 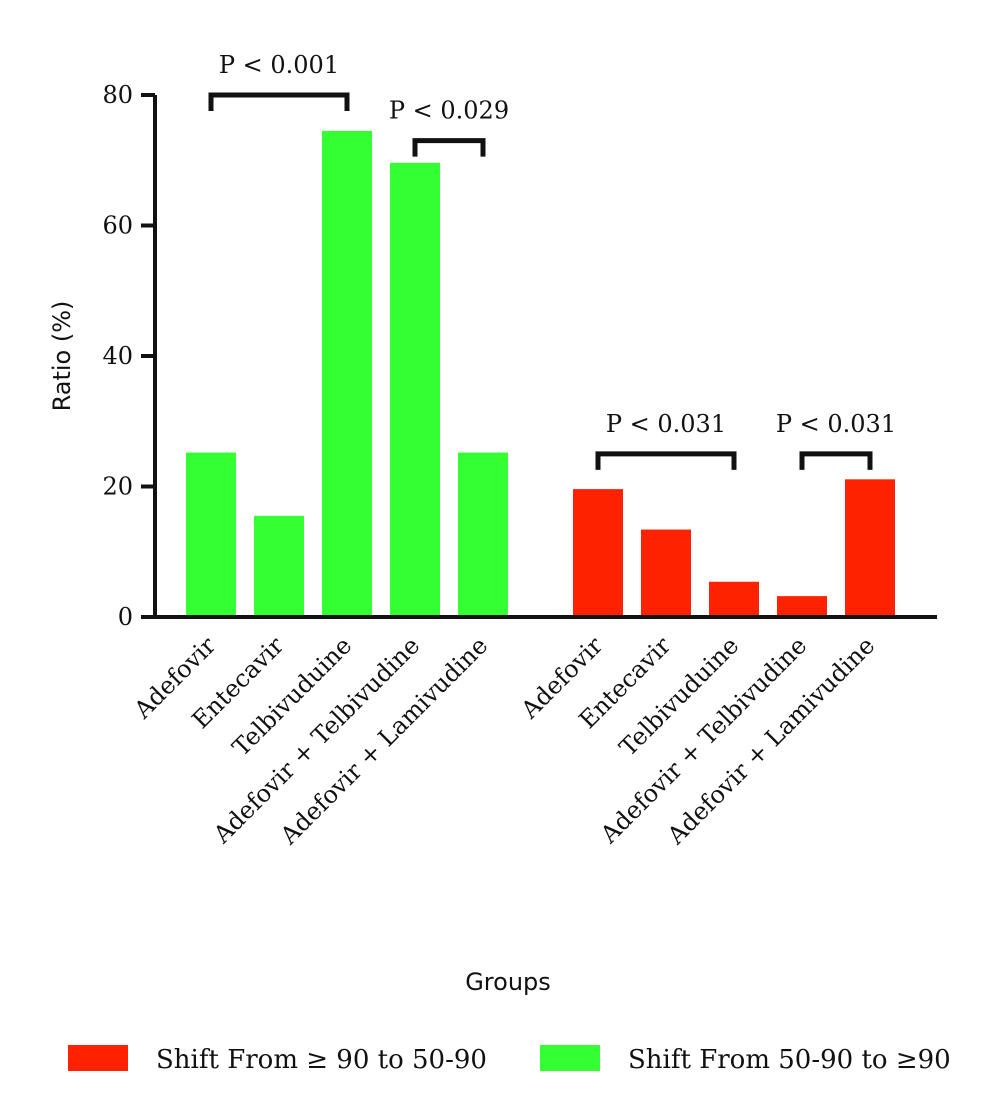 What do you see at coordinates (117, 226) in the screenshot?
I see `y-tick-label: 60` at bounding box center [117, 226].